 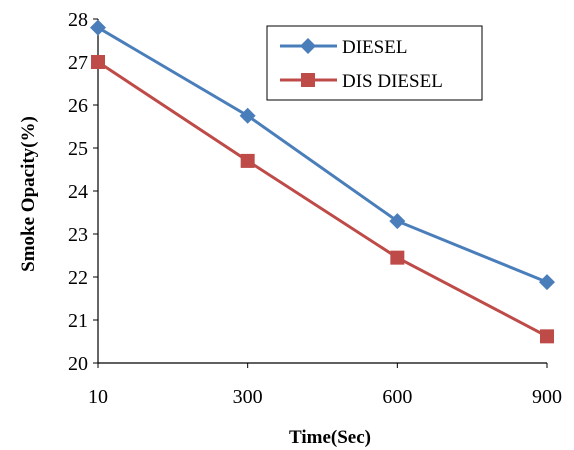 I want to click on x-tick-label: 600, so click(x=397, y=397).